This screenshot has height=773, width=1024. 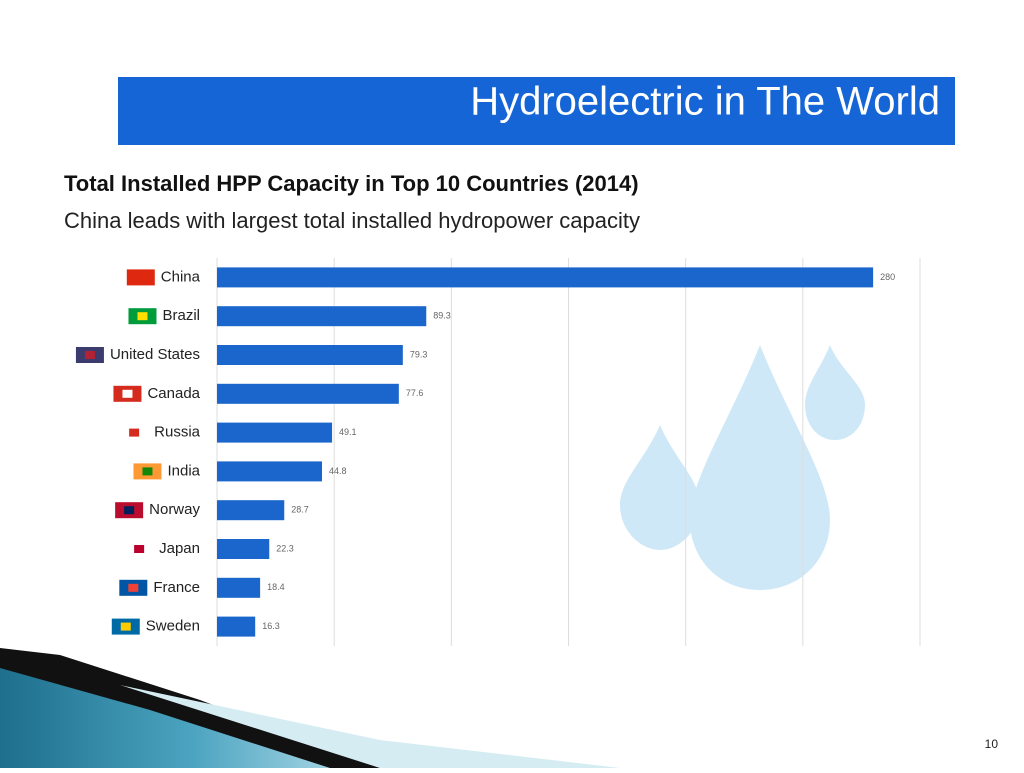 I want to click on category-label: Norway, so click(x=174, y=509).